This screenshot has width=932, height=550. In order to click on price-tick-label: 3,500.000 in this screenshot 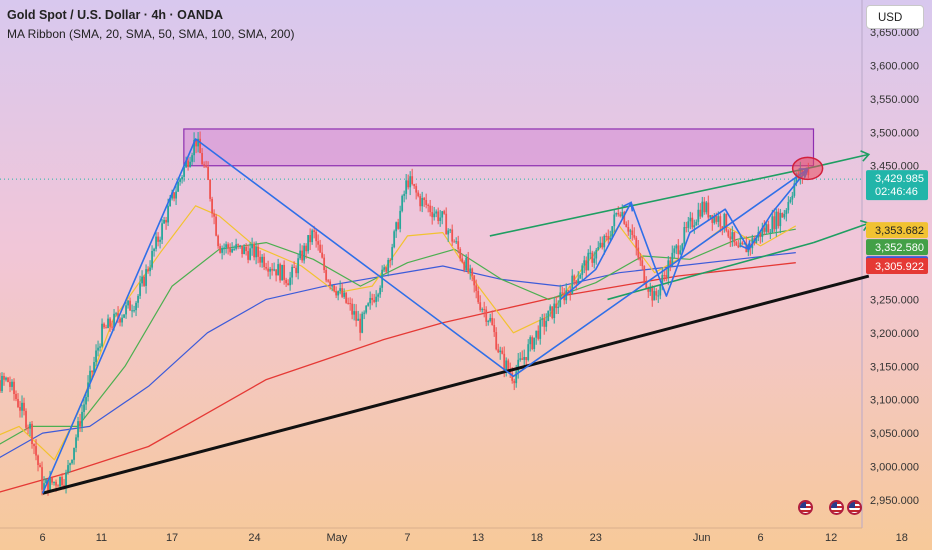, I will do `click(894, 133)`.